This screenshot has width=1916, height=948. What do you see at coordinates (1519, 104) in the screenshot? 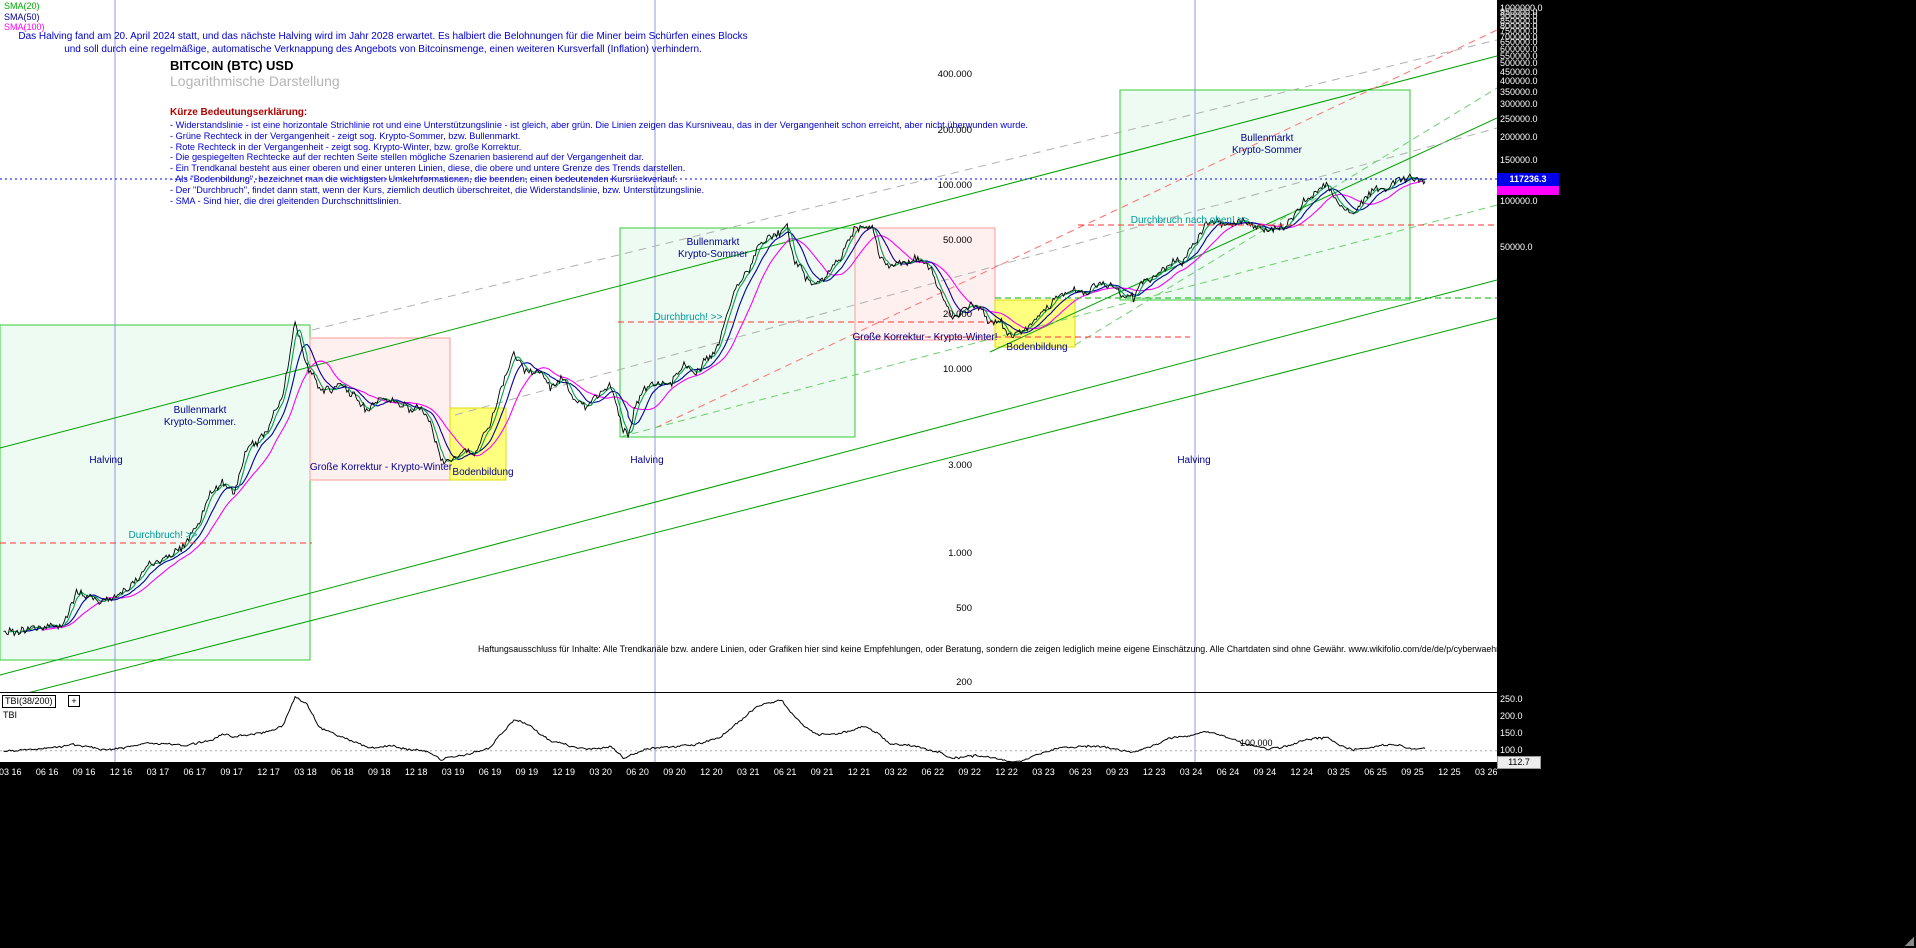
I see `price-axis-label: 300000.0` at bounding box center [1519, 104].